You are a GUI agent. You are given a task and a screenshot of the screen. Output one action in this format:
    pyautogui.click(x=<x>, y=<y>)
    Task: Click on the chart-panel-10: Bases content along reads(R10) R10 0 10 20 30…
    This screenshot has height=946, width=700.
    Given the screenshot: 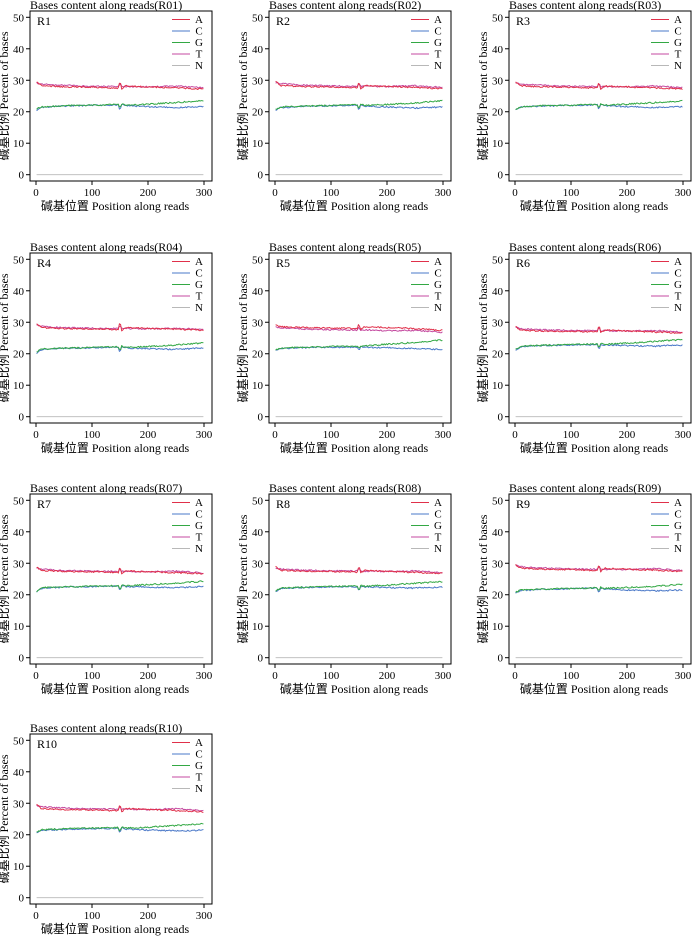 What is the action you would take?
    pyautogui.click(x=106, y=828)
    